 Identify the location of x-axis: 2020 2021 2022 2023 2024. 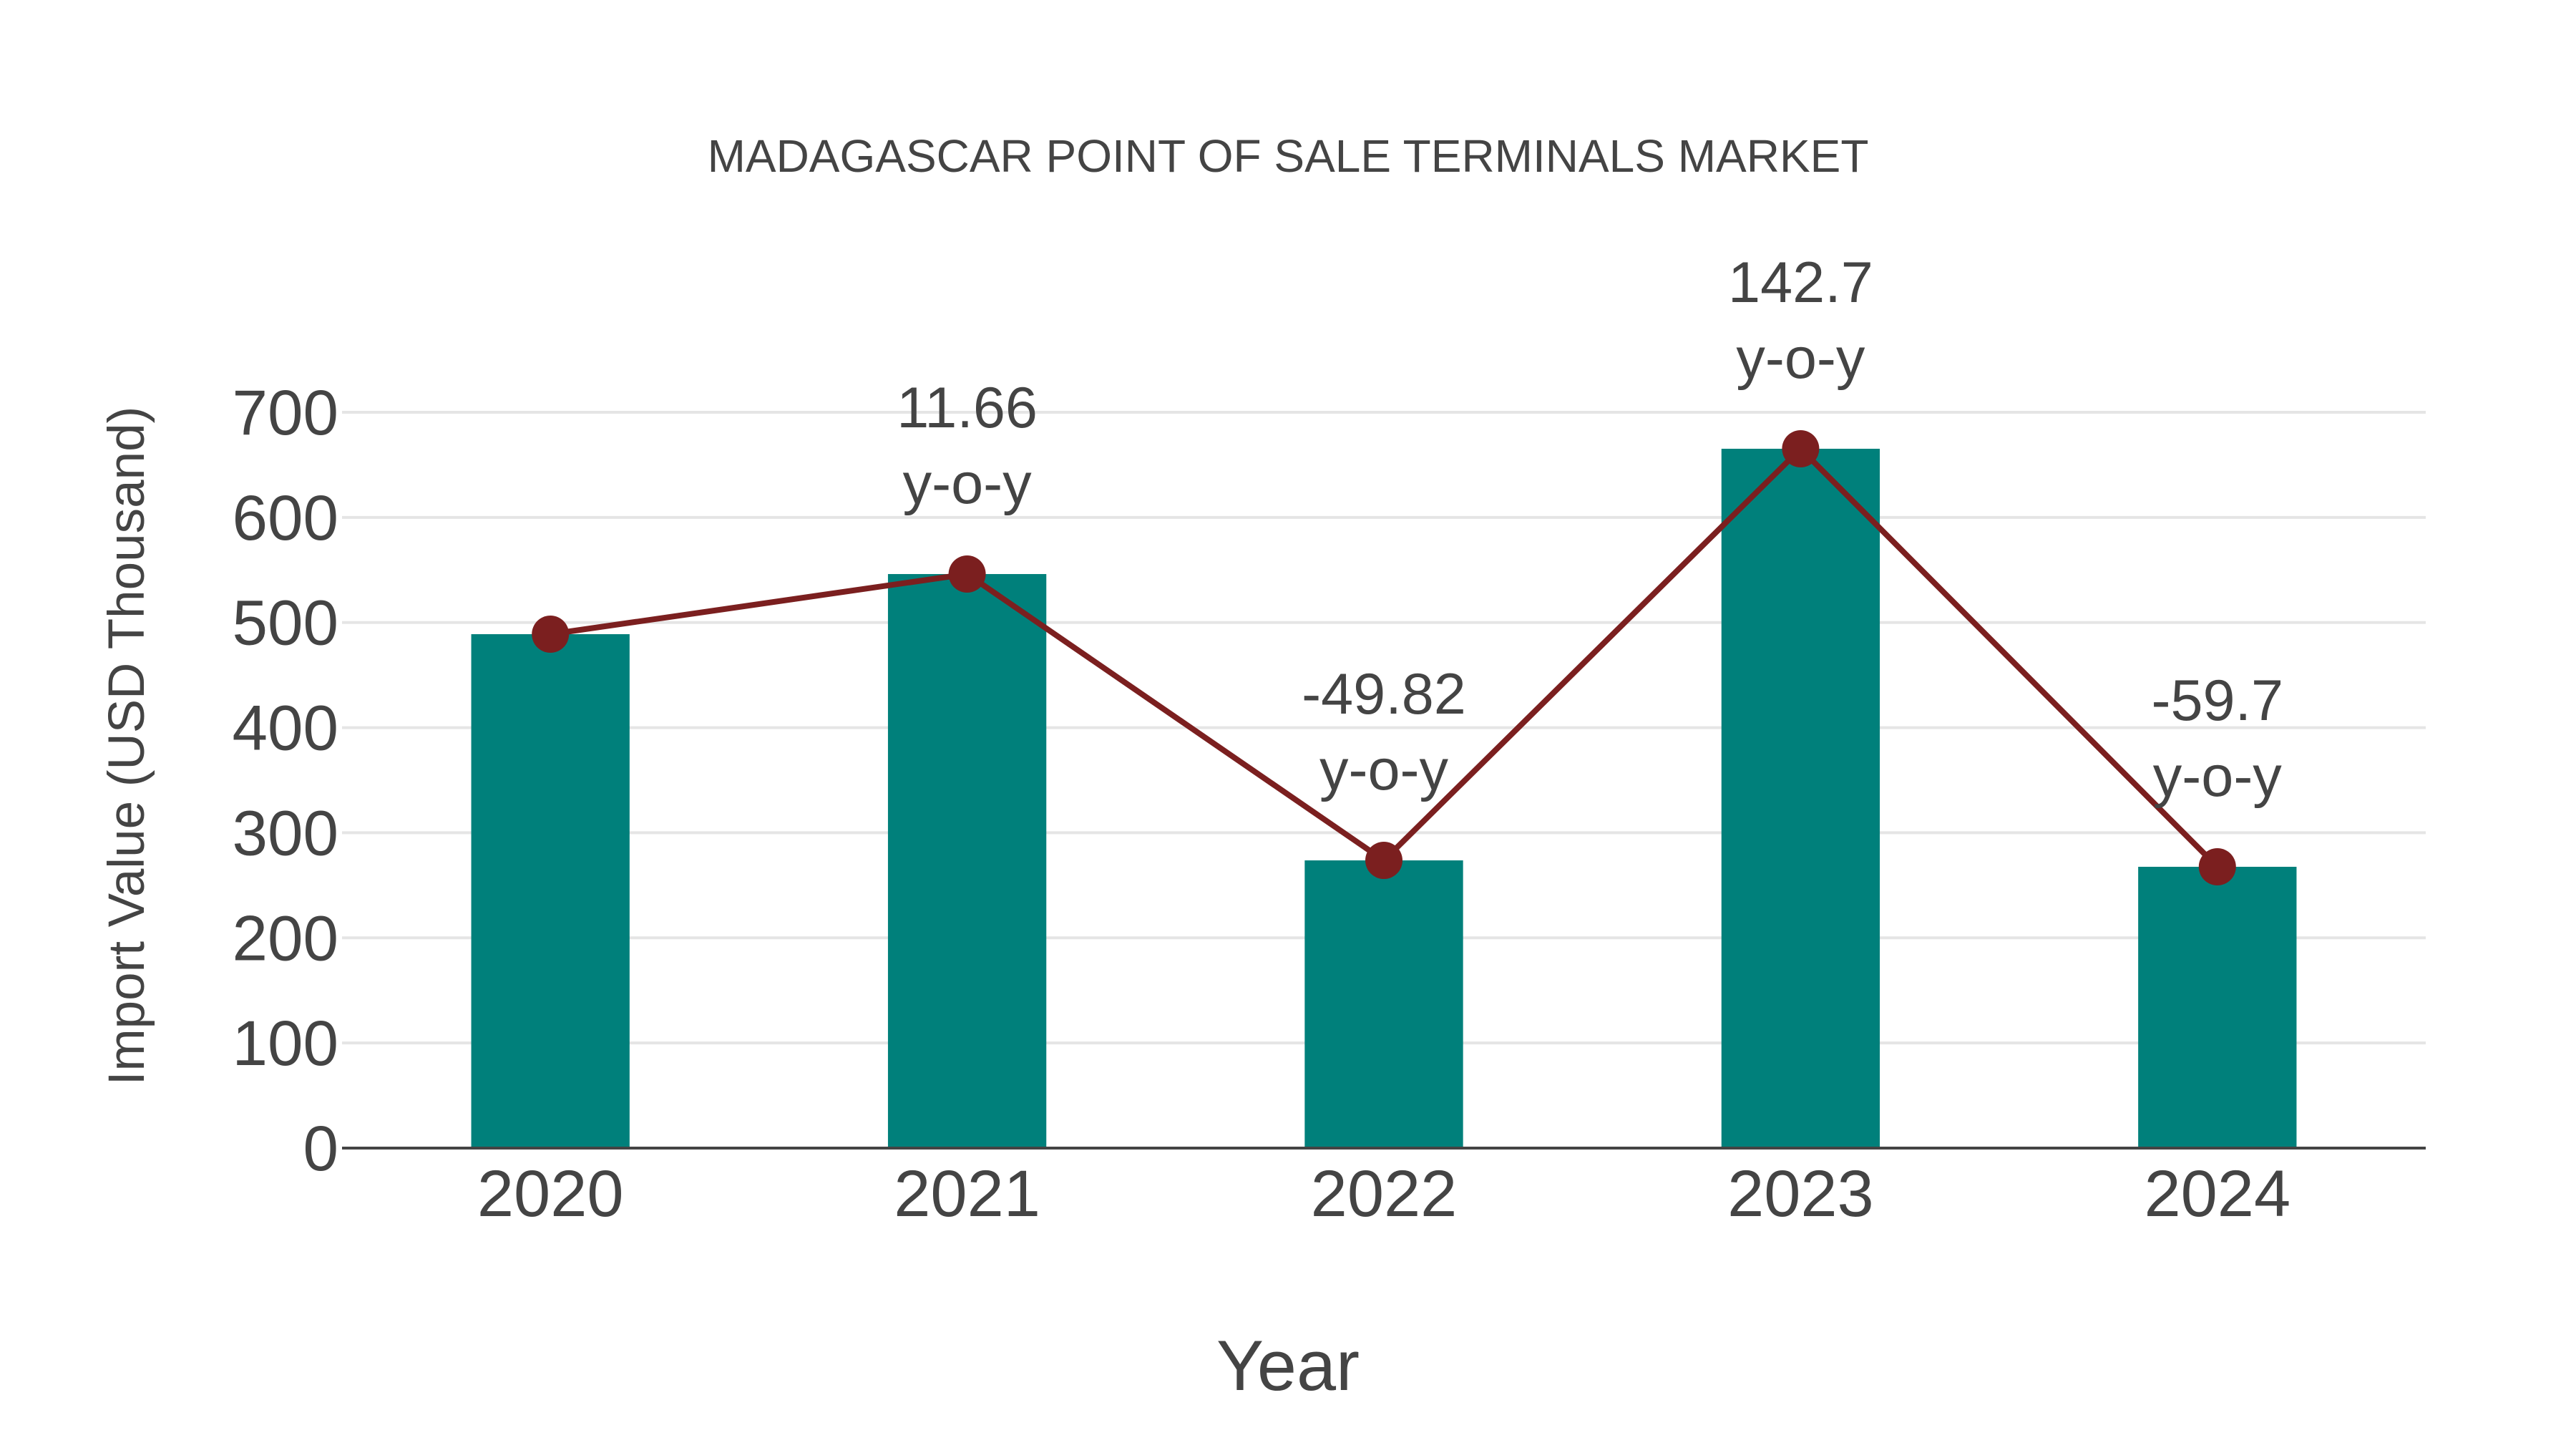
(1384, 1188).